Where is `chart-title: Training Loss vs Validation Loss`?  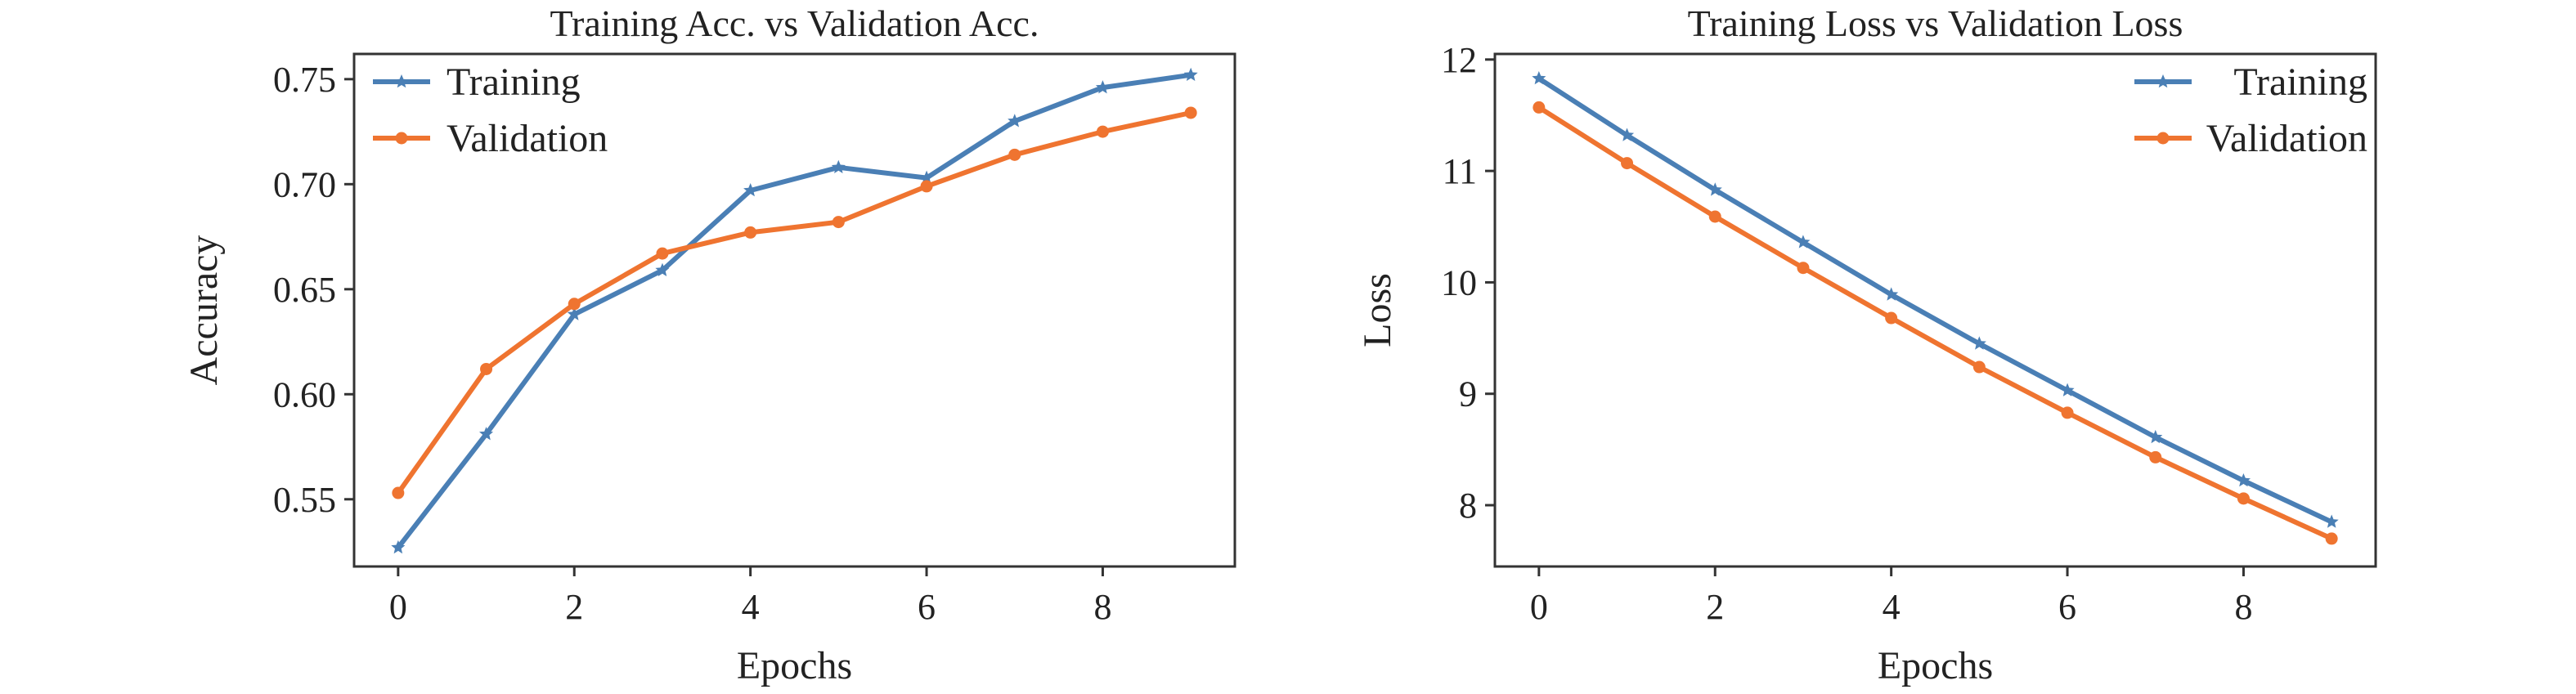 chart-title: Training Loss vs Validation Loss is located at coordinates (1936, 23).